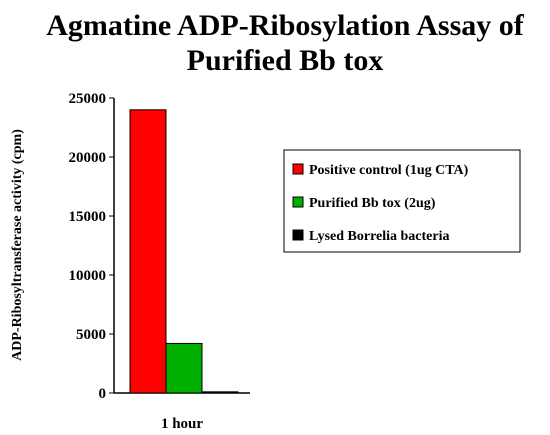  Describe the element at coordinates (182, 424) in the screenshot. I see `x-category-label: 1 hour` at that location.